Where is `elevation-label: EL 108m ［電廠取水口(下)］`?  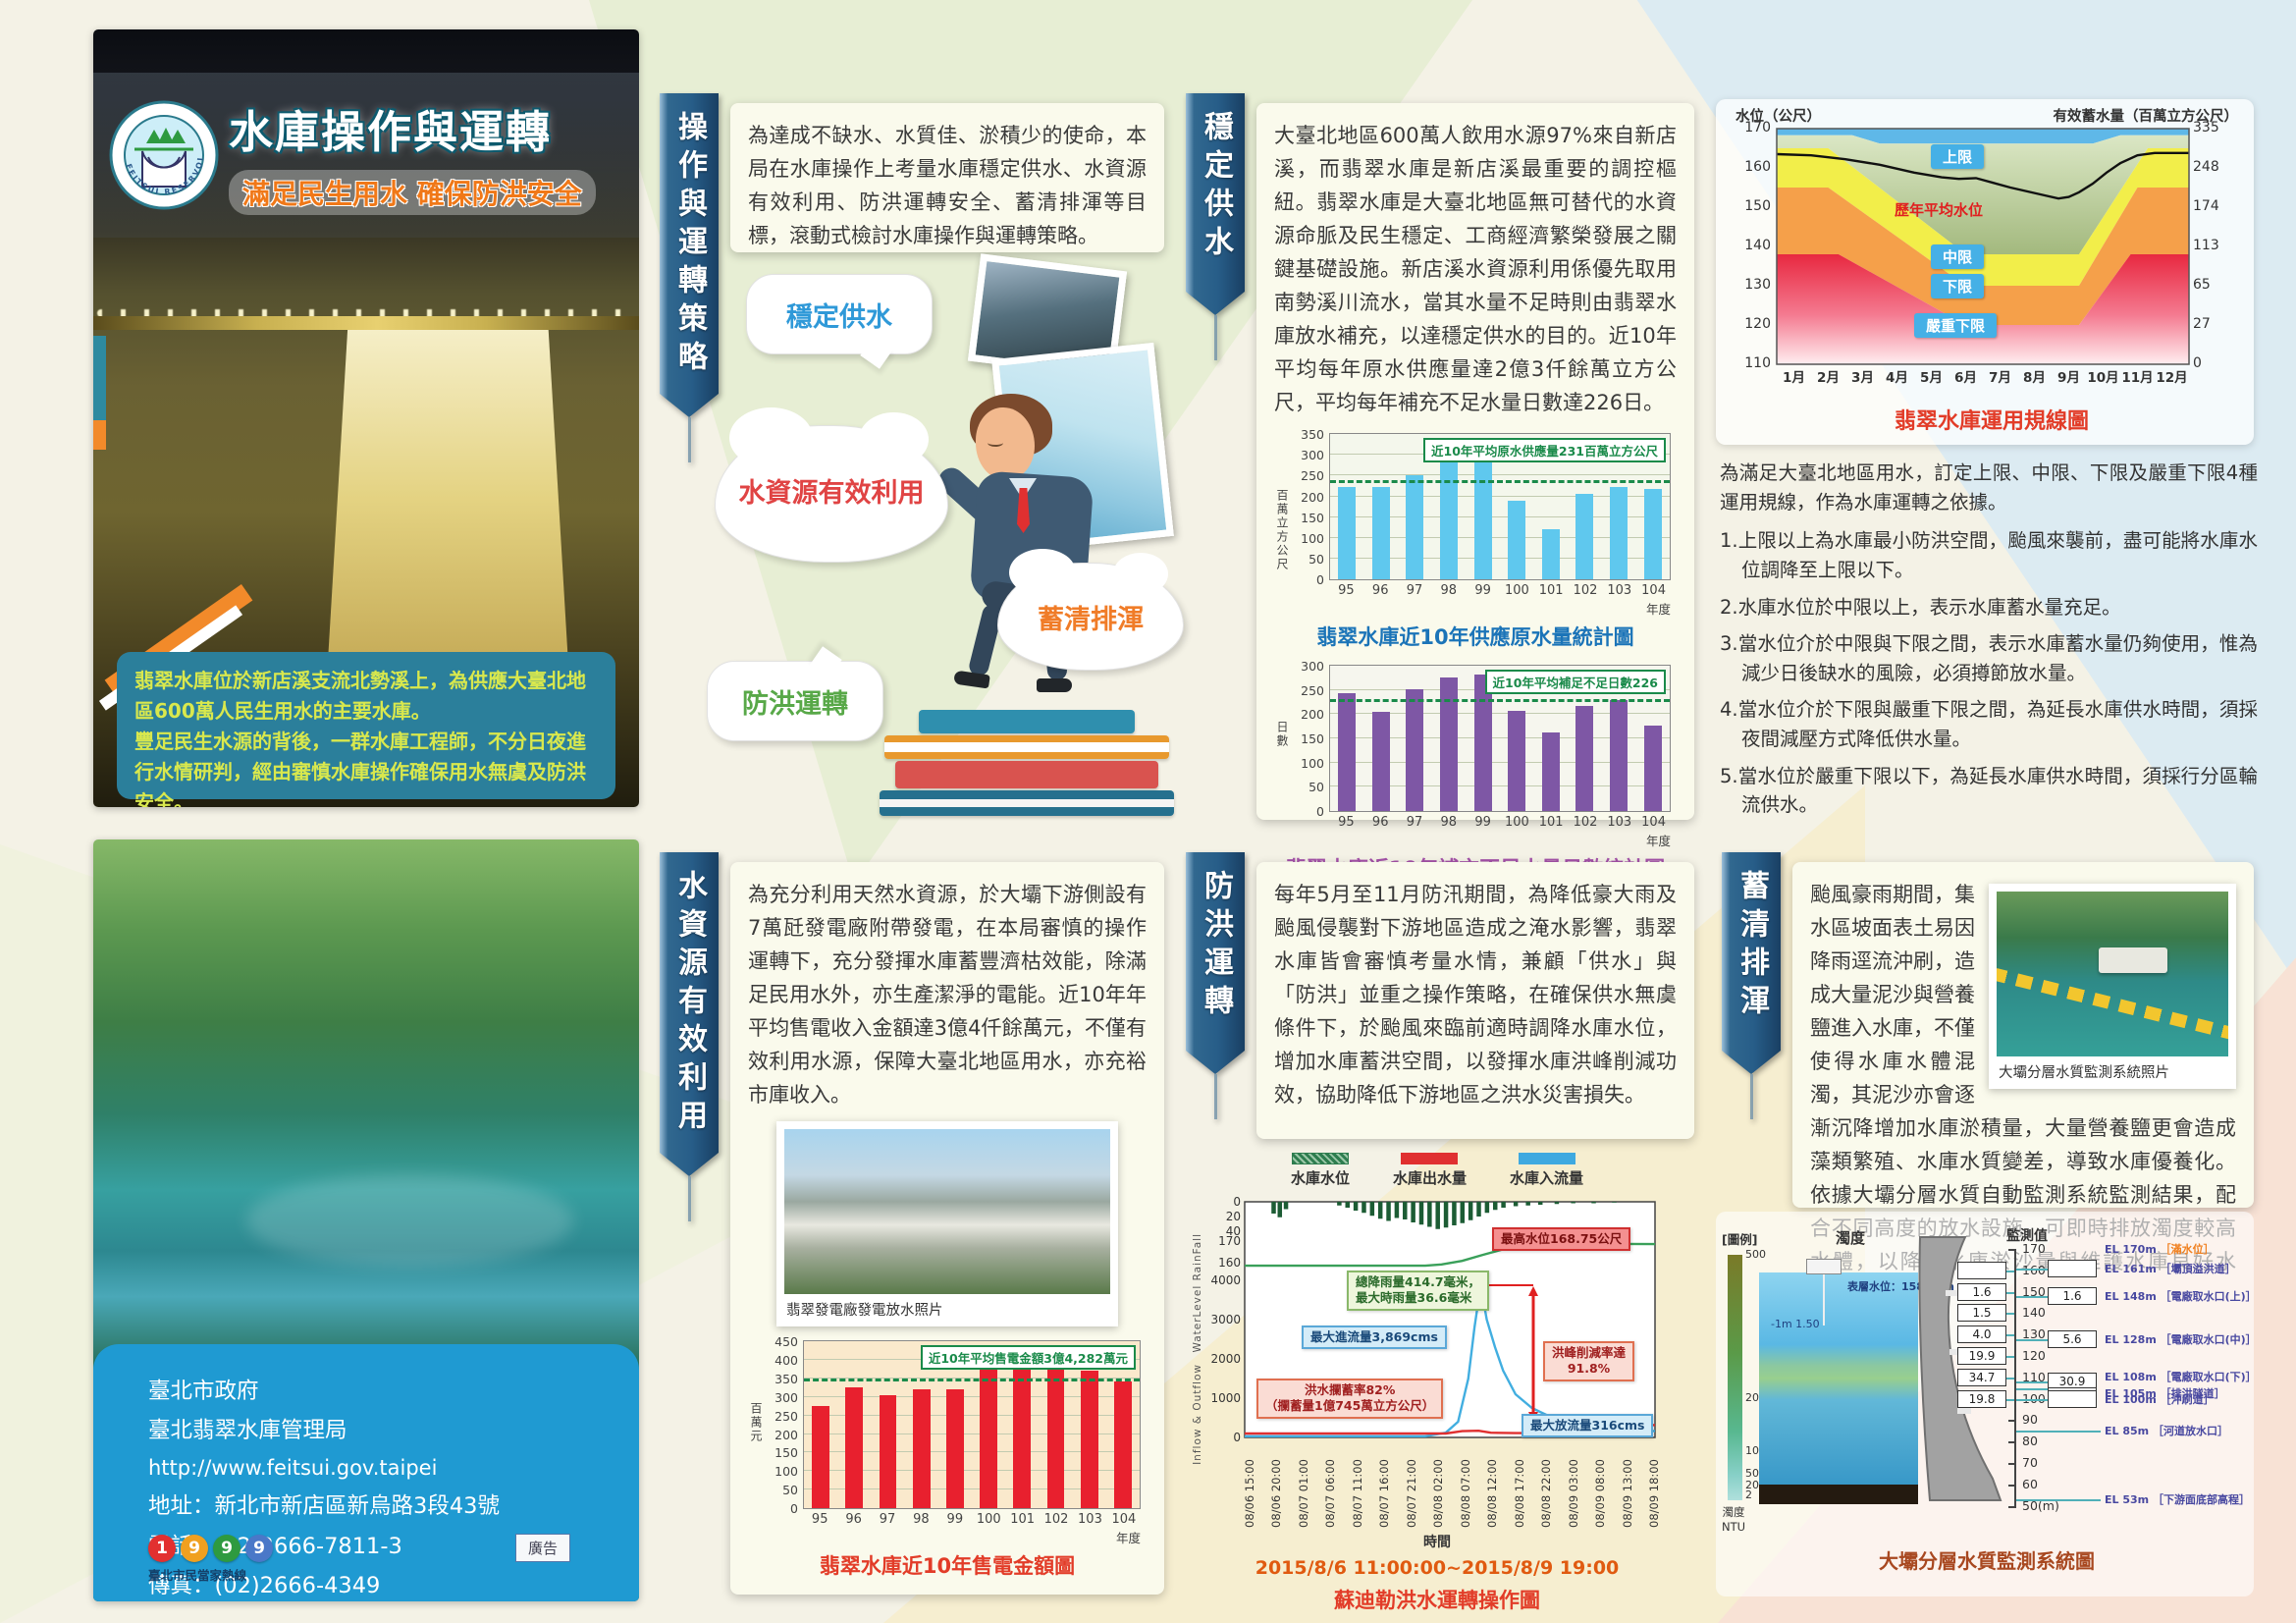 elevation-label: EL 108m ［電廠取水口(下)］ is located at coordinates (2181, 1378).